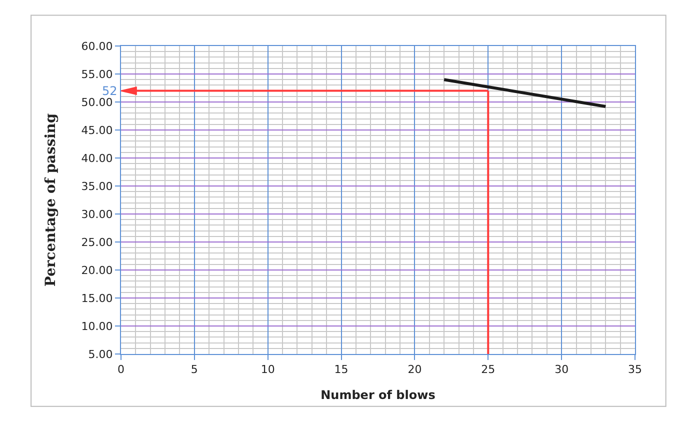 The height and width of the screenshot is (428, 675). What do you see at coordinates (97, 242) in the screenshot?
I see `y-tick-label: 25.00` at bounding box center [97, 242].